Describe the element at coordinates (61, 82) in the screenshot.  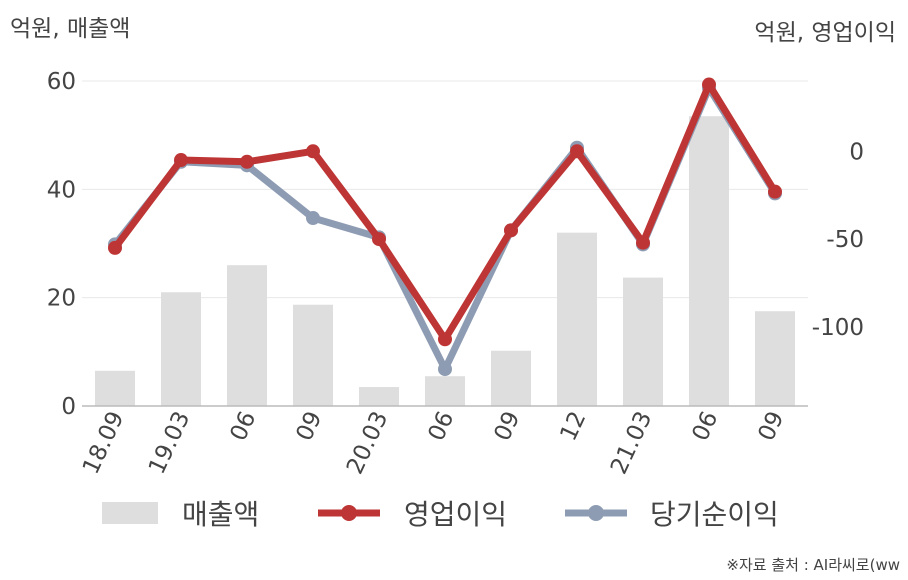
I see `left-axis-tick-label: 60` at that location.